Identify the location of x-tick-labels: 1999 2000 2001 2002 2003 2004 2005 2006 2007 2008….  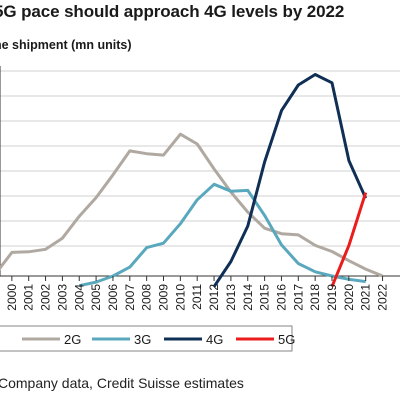
(195, 293).